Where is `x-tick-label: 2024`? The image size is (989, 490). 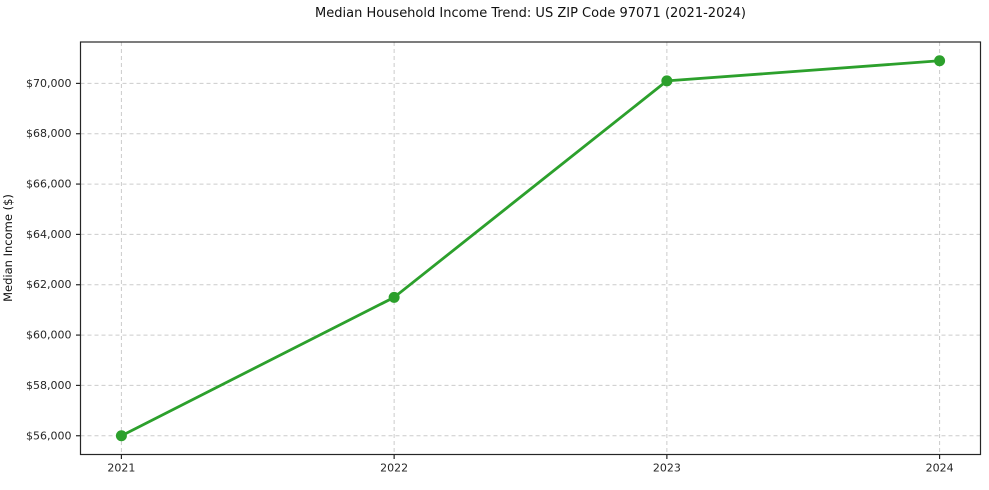
x-tick-label: 2024 is located at coordinates (940, 468).